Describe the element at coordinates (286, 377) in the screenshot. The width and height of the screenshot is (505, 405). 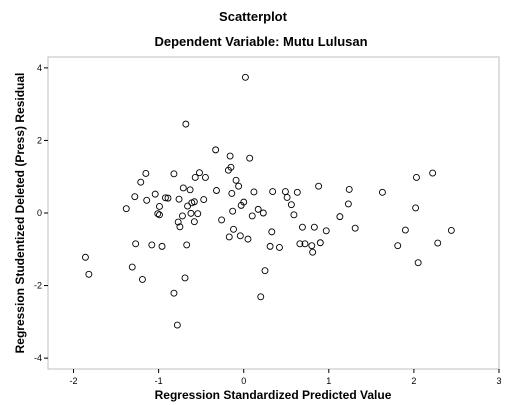
I see `x-axis: -2 -1 0 1 2 3` at that location.